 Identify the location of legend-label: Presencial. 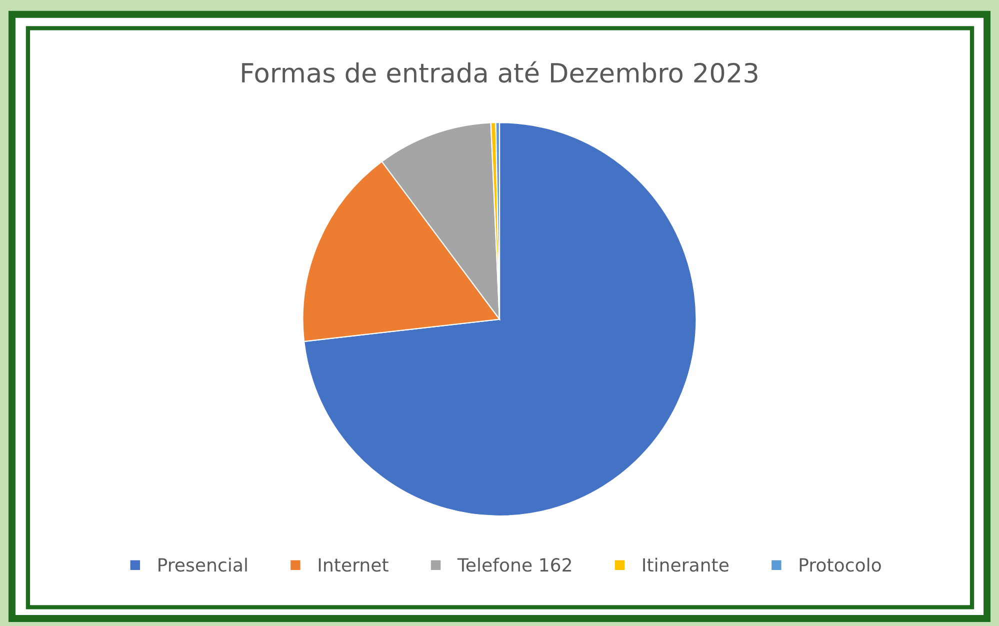
(202, 565).